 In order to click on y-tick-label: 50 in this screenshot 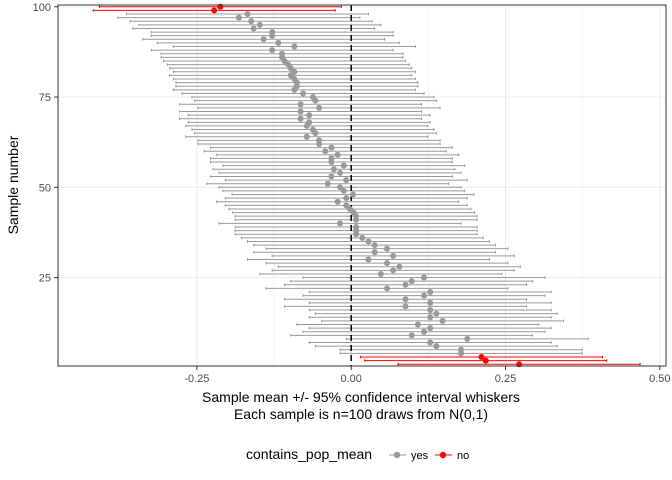, I will do `click(45, 188)`.